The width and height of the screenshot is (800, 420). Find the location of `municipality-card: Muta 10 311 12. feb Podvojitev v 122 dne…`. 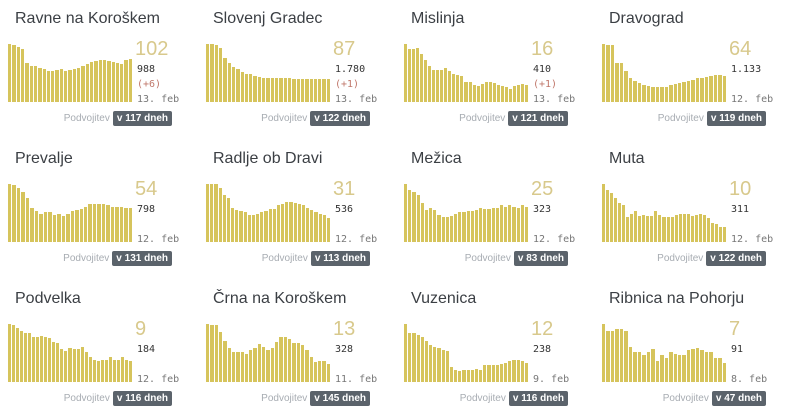

municipality-card: Muta 10 311 12. feb Podvojitev v 122 dne… is located at coordinates (700, 210).